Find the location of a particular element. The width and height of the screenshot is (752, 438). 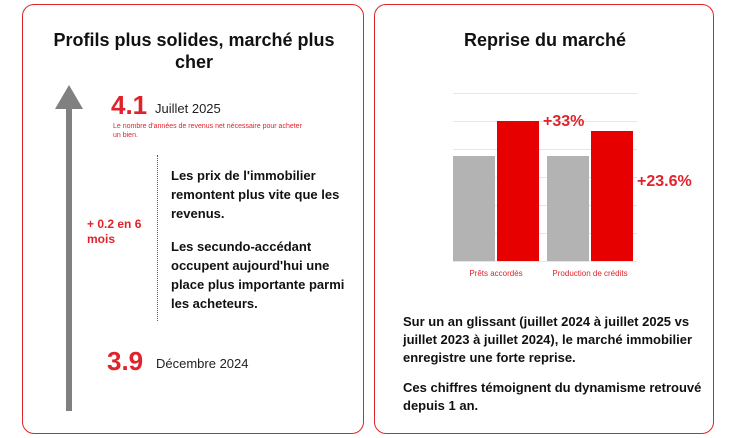

top-value: 4.1 is located at coordinates (129, 105).